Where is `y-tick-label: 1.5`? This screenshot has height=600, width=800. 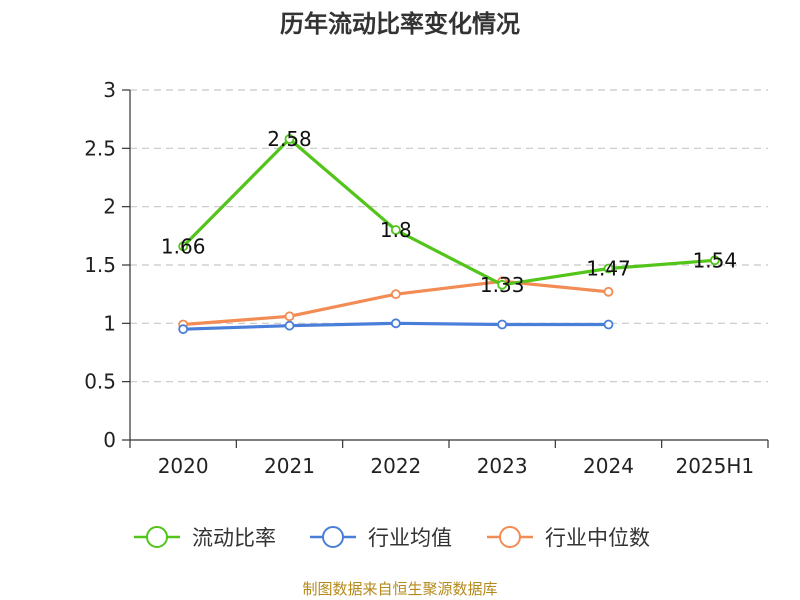 y-tick-label: 1.5 is located at coordinates (100, 265).